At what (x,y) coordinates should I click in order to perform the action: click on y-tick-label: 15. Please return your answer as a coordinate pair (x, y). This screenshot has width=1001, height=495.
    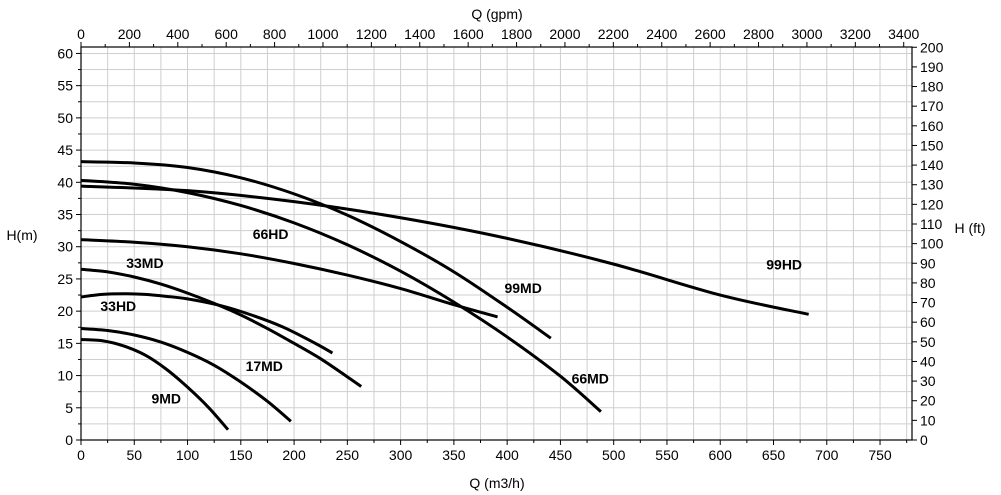
    Looking at the image, I should click on (65, 343).